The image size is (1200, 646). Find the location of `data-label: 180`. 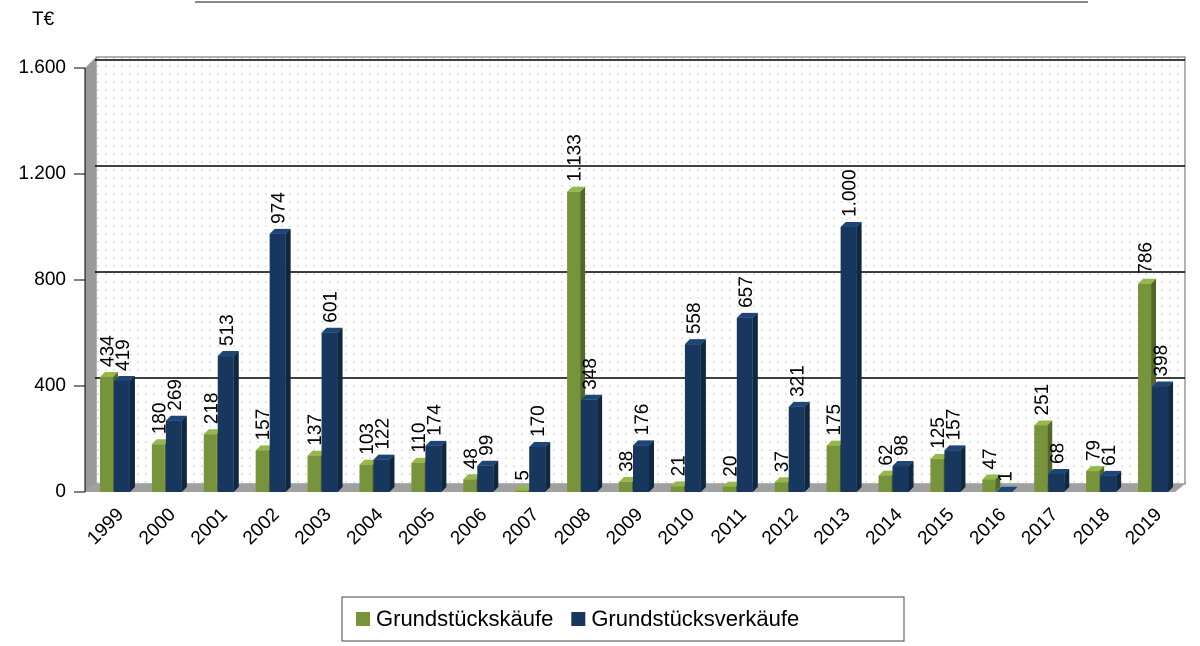

data-label: 180 is located at coordinates (159, 419).